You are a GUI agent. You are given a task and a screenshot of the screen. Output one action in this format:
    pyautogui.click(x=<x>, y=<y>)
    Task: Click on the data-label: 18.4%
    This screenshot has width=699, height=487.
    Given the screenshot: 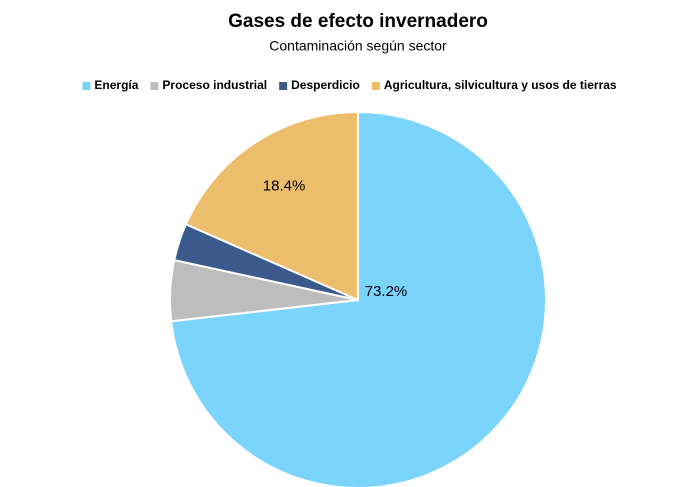 What is the action you would take?
    pyautogui.click(x=284, y=186)
    